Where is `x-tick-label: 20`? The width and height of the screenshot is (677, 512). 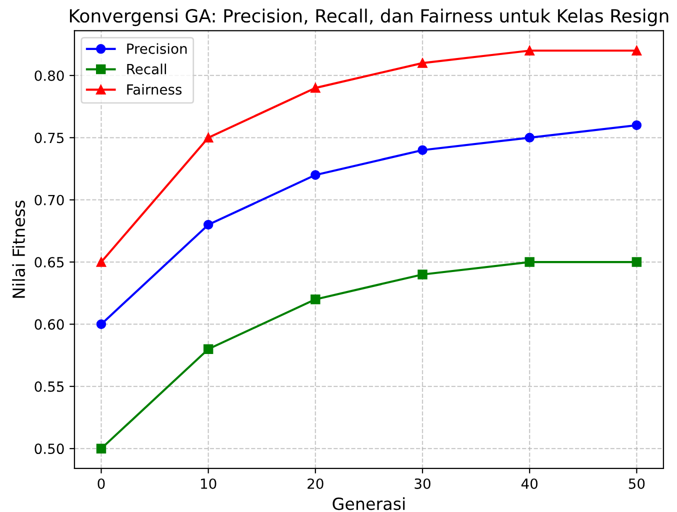
x-tick-label: 20 is located at coordinates (316, 483).